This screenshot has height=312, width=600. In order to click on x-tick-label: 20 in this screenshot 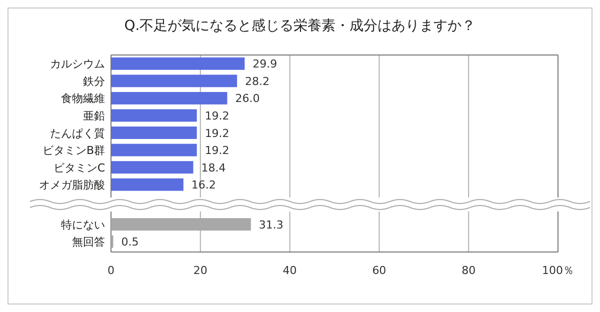, I will do `click(200, 270)`.